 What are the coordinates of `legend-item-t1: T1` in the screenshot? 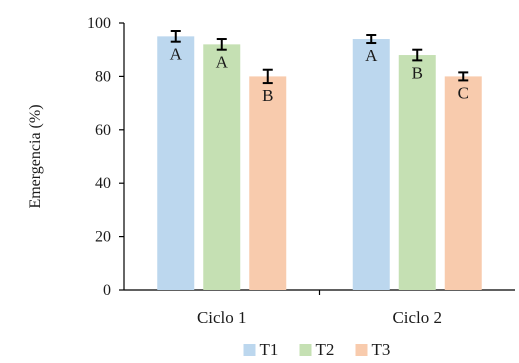 It's located at (261, 349).